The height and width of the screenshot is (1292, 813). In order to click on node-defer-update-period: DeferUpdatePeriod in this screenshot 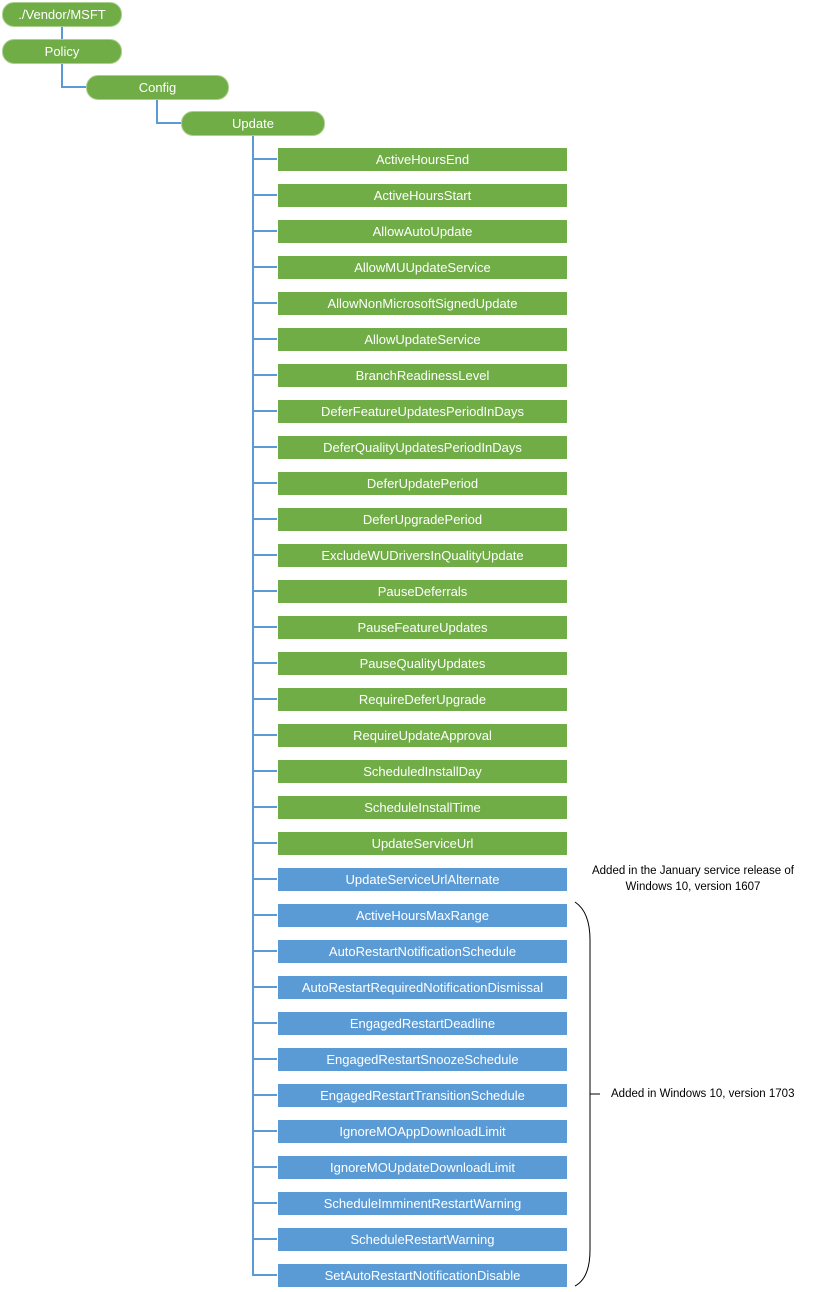, I will do `click(422, 483)`.